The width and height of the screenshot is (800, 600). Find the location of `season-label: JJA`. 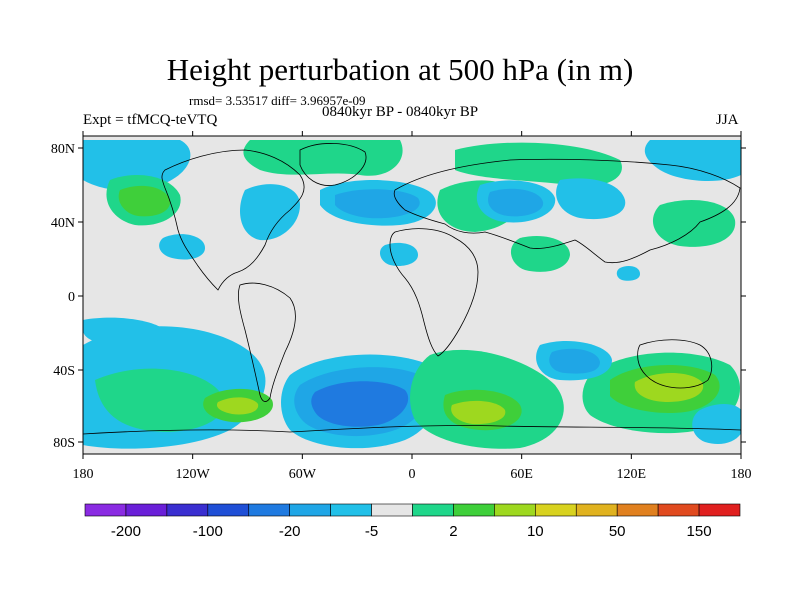

season-label: JJA is located at coordinates (727, 120).